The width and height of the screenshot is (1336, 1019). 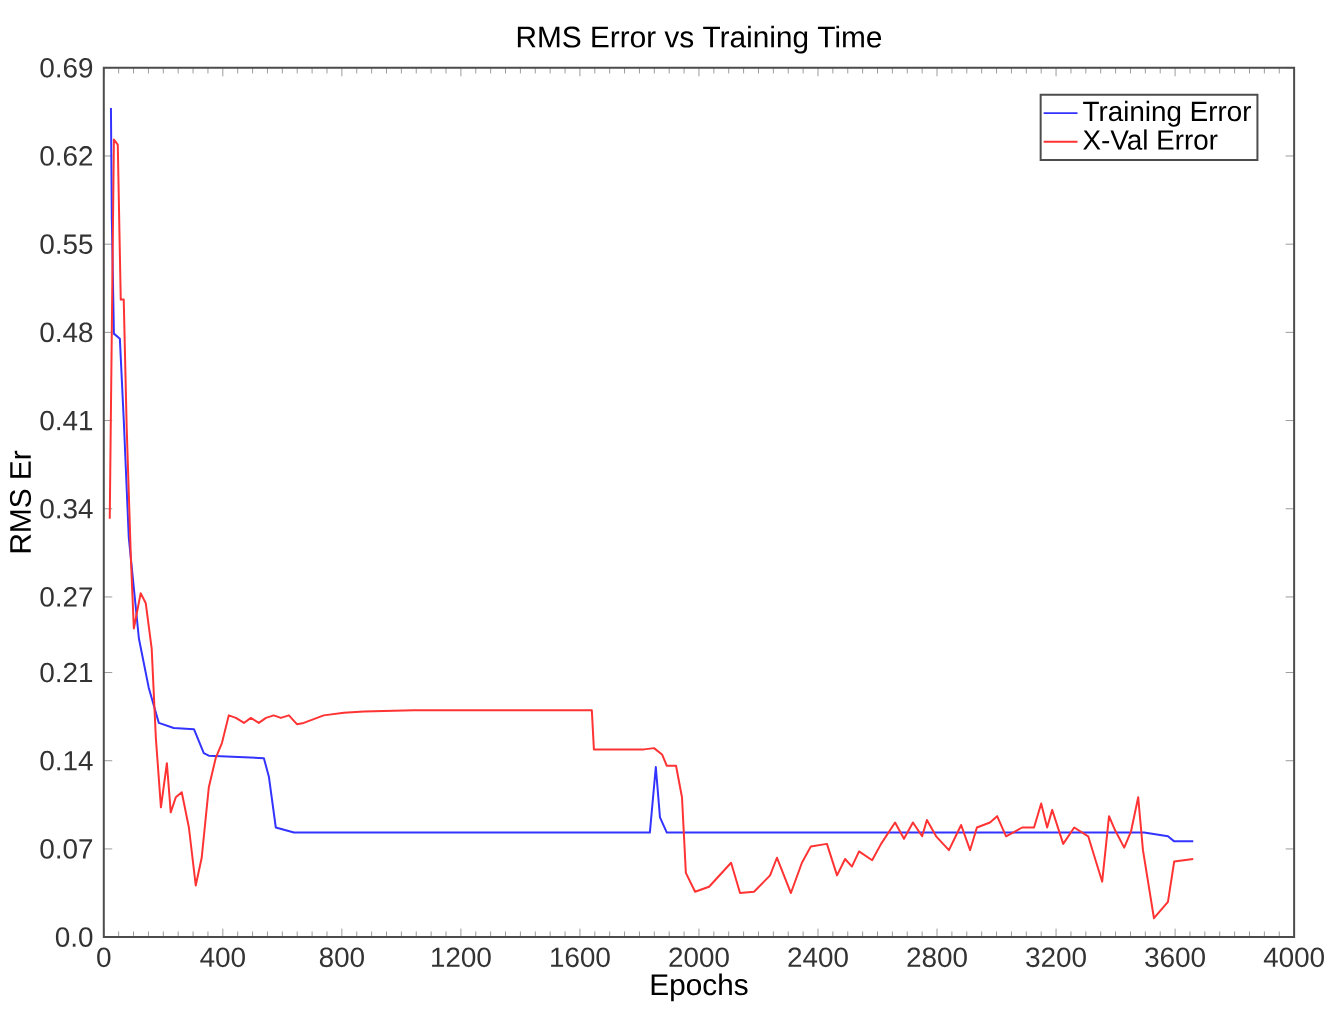 What do you see at coordinates (20, 501) in the screenshot?
I see `y-axis-title: RMS Er` at bounding box center [20, 501].